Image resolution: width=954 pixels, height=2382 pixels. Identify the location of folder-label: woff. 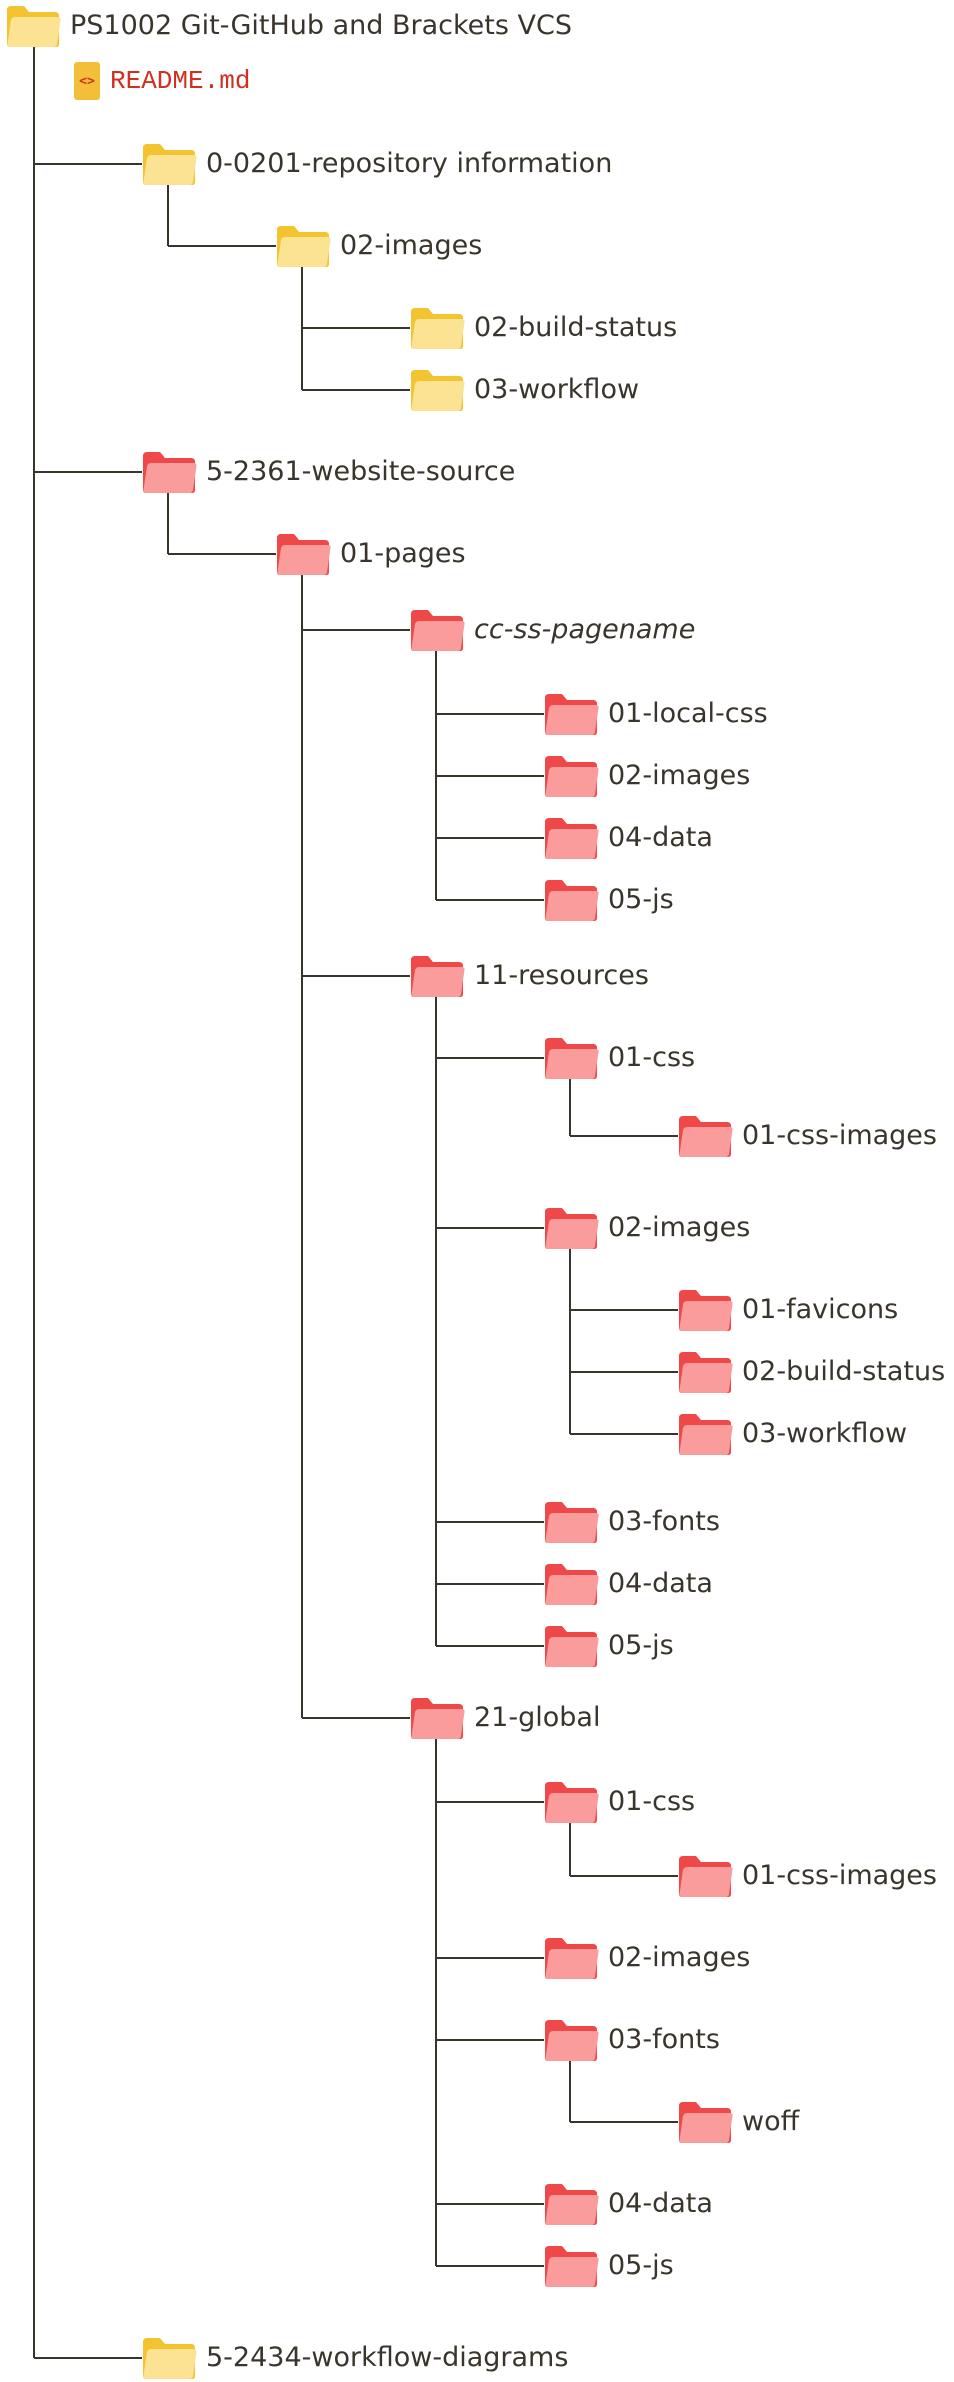
(771, 2121).